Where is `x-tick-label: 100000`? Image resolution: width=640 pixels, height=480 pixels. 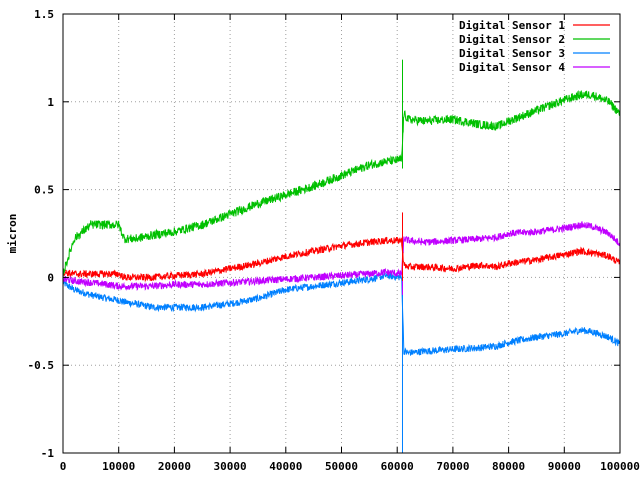 x-tick-label: 100000 is located at coordinates (620, 466).